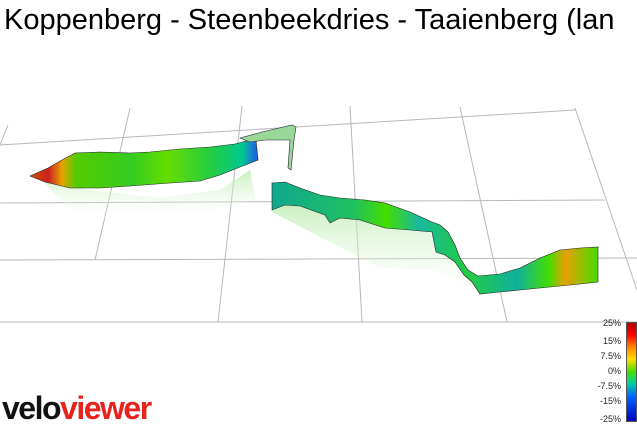  I want to click on legend-label-5: -7.5%, so click(609, 386).